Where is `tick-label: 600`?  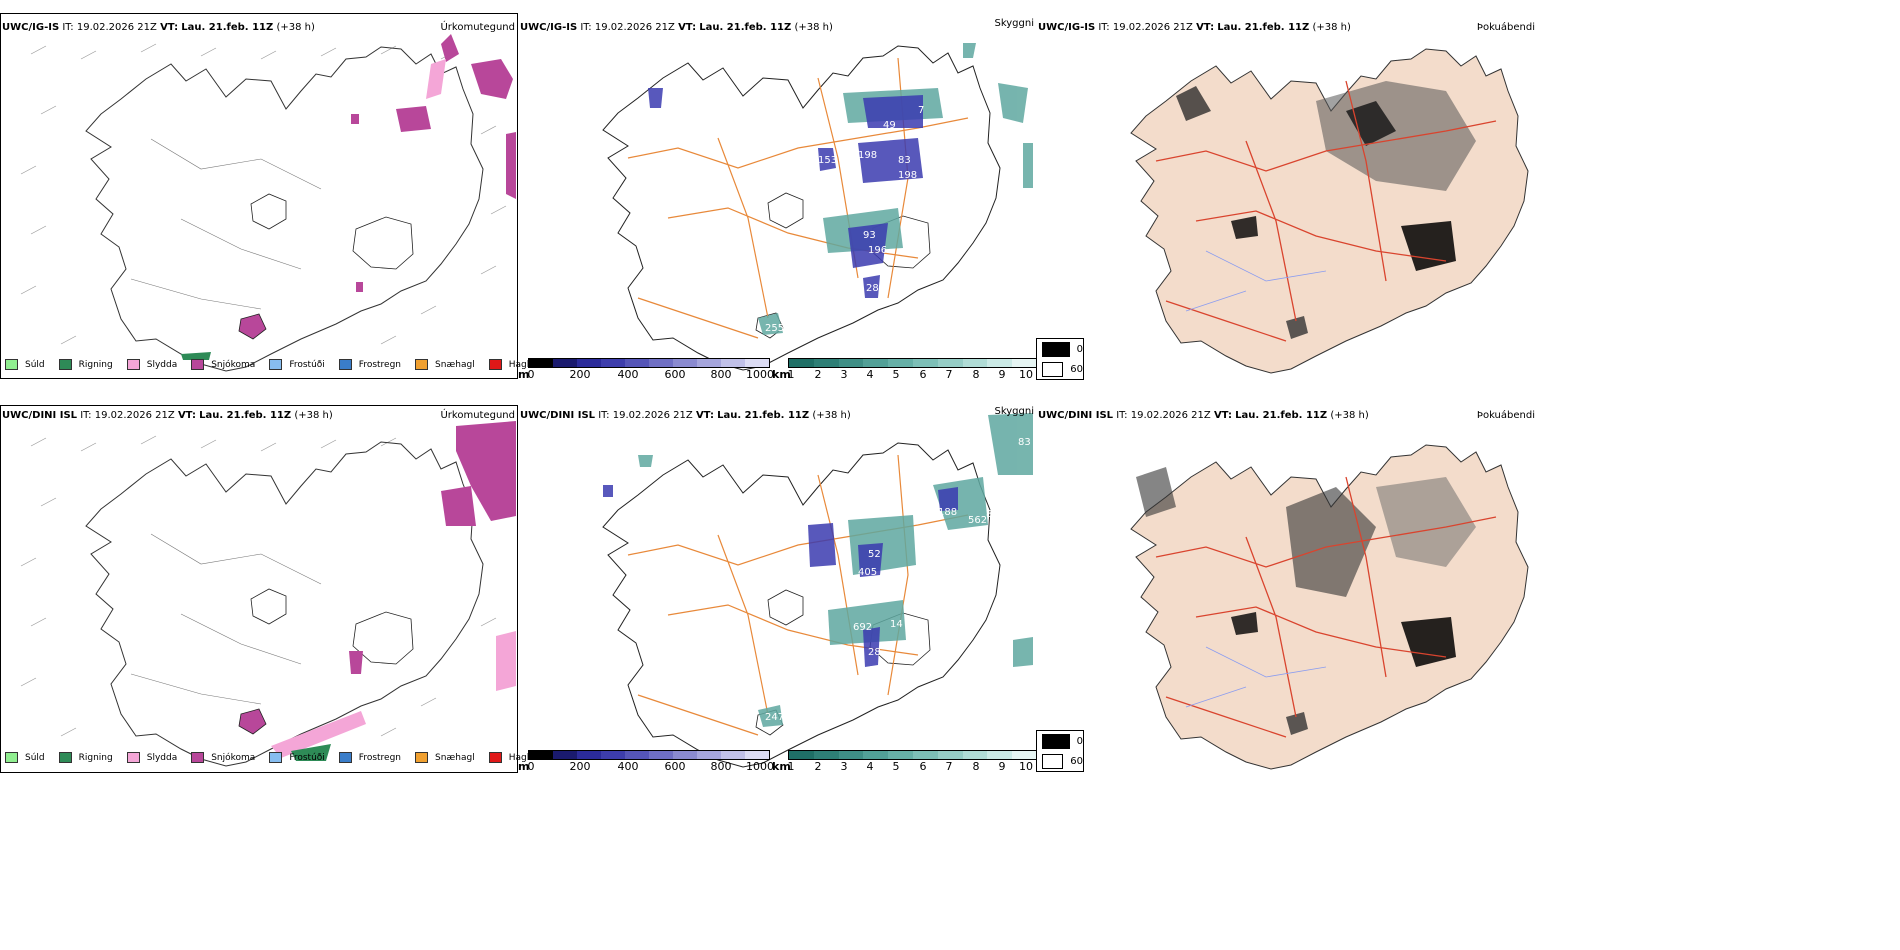
tick-label: 600 is located at coordinates (675, 374).